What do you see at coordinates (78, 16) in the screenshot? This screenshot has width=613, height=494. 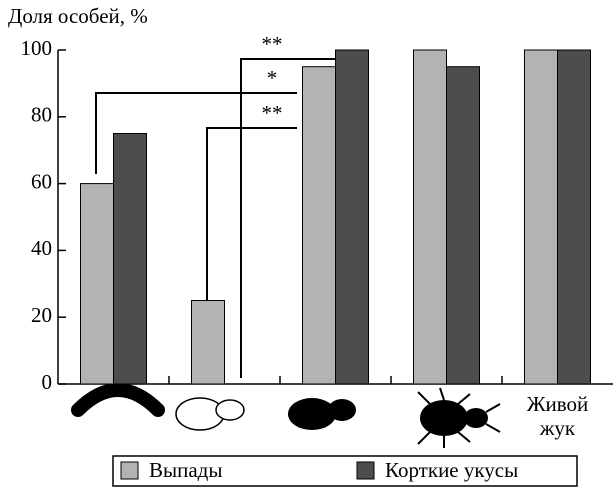 I see `y-axis-label: Доля особей, %` at bounding box center [78, 16].